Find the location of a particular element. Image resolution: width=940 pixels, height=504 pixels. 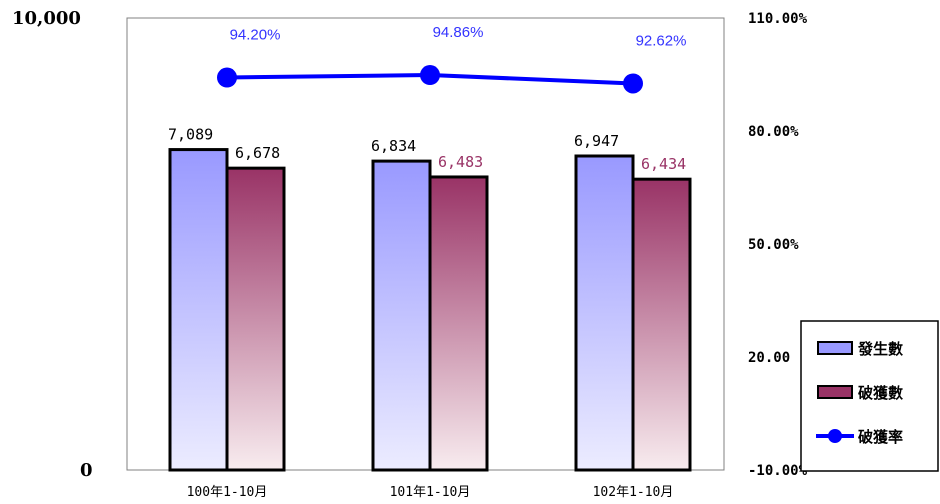

y-left-tick-label: 0 is located at coordinates (86, 470).